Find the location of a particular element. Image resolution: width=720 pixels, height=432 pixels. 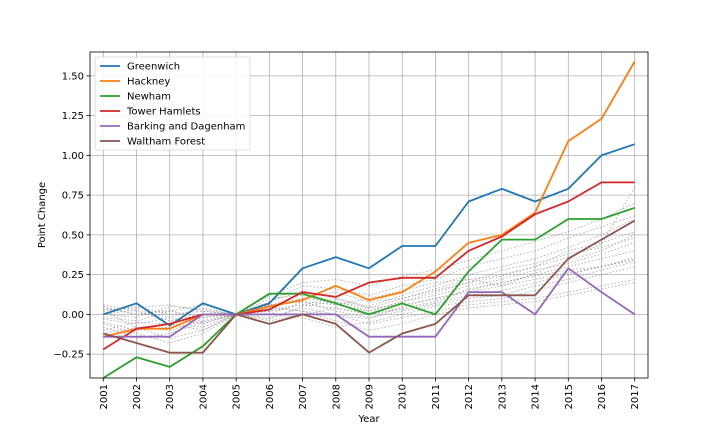

x-tick-label: 2004 is located at coordinates (203, 396).